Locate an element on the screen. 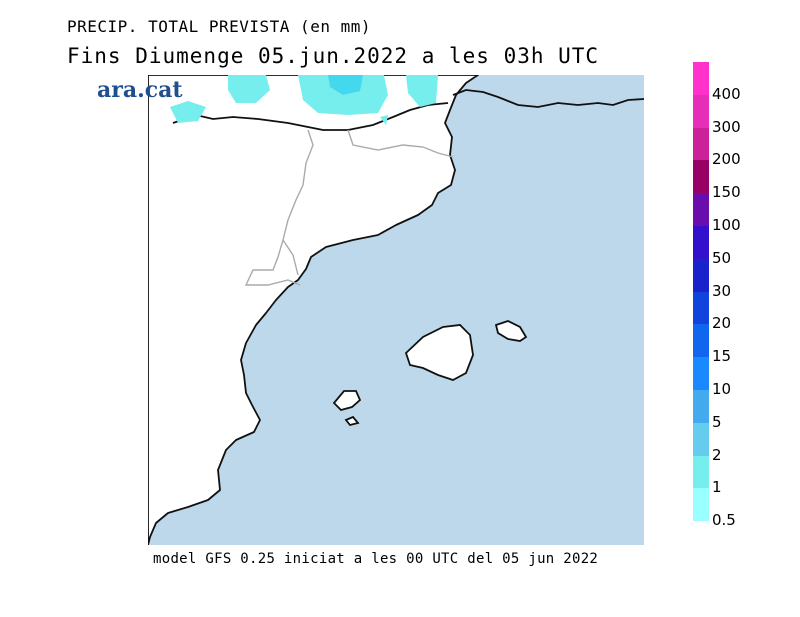  legend-label: 200 is located at coordinates (726, 159).